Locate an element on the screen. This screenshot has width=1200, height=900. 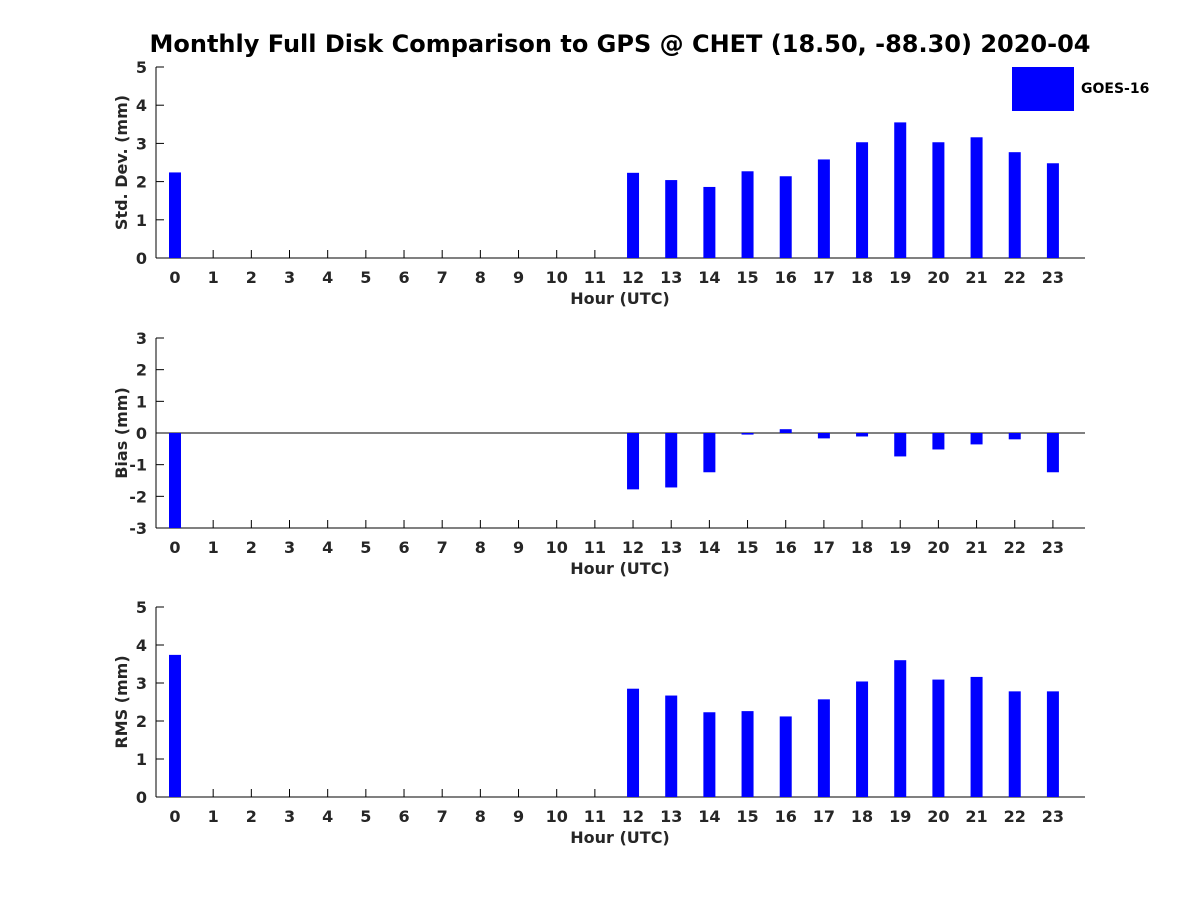
x-tick-label: 22 is located at coordinates (1015, 277).